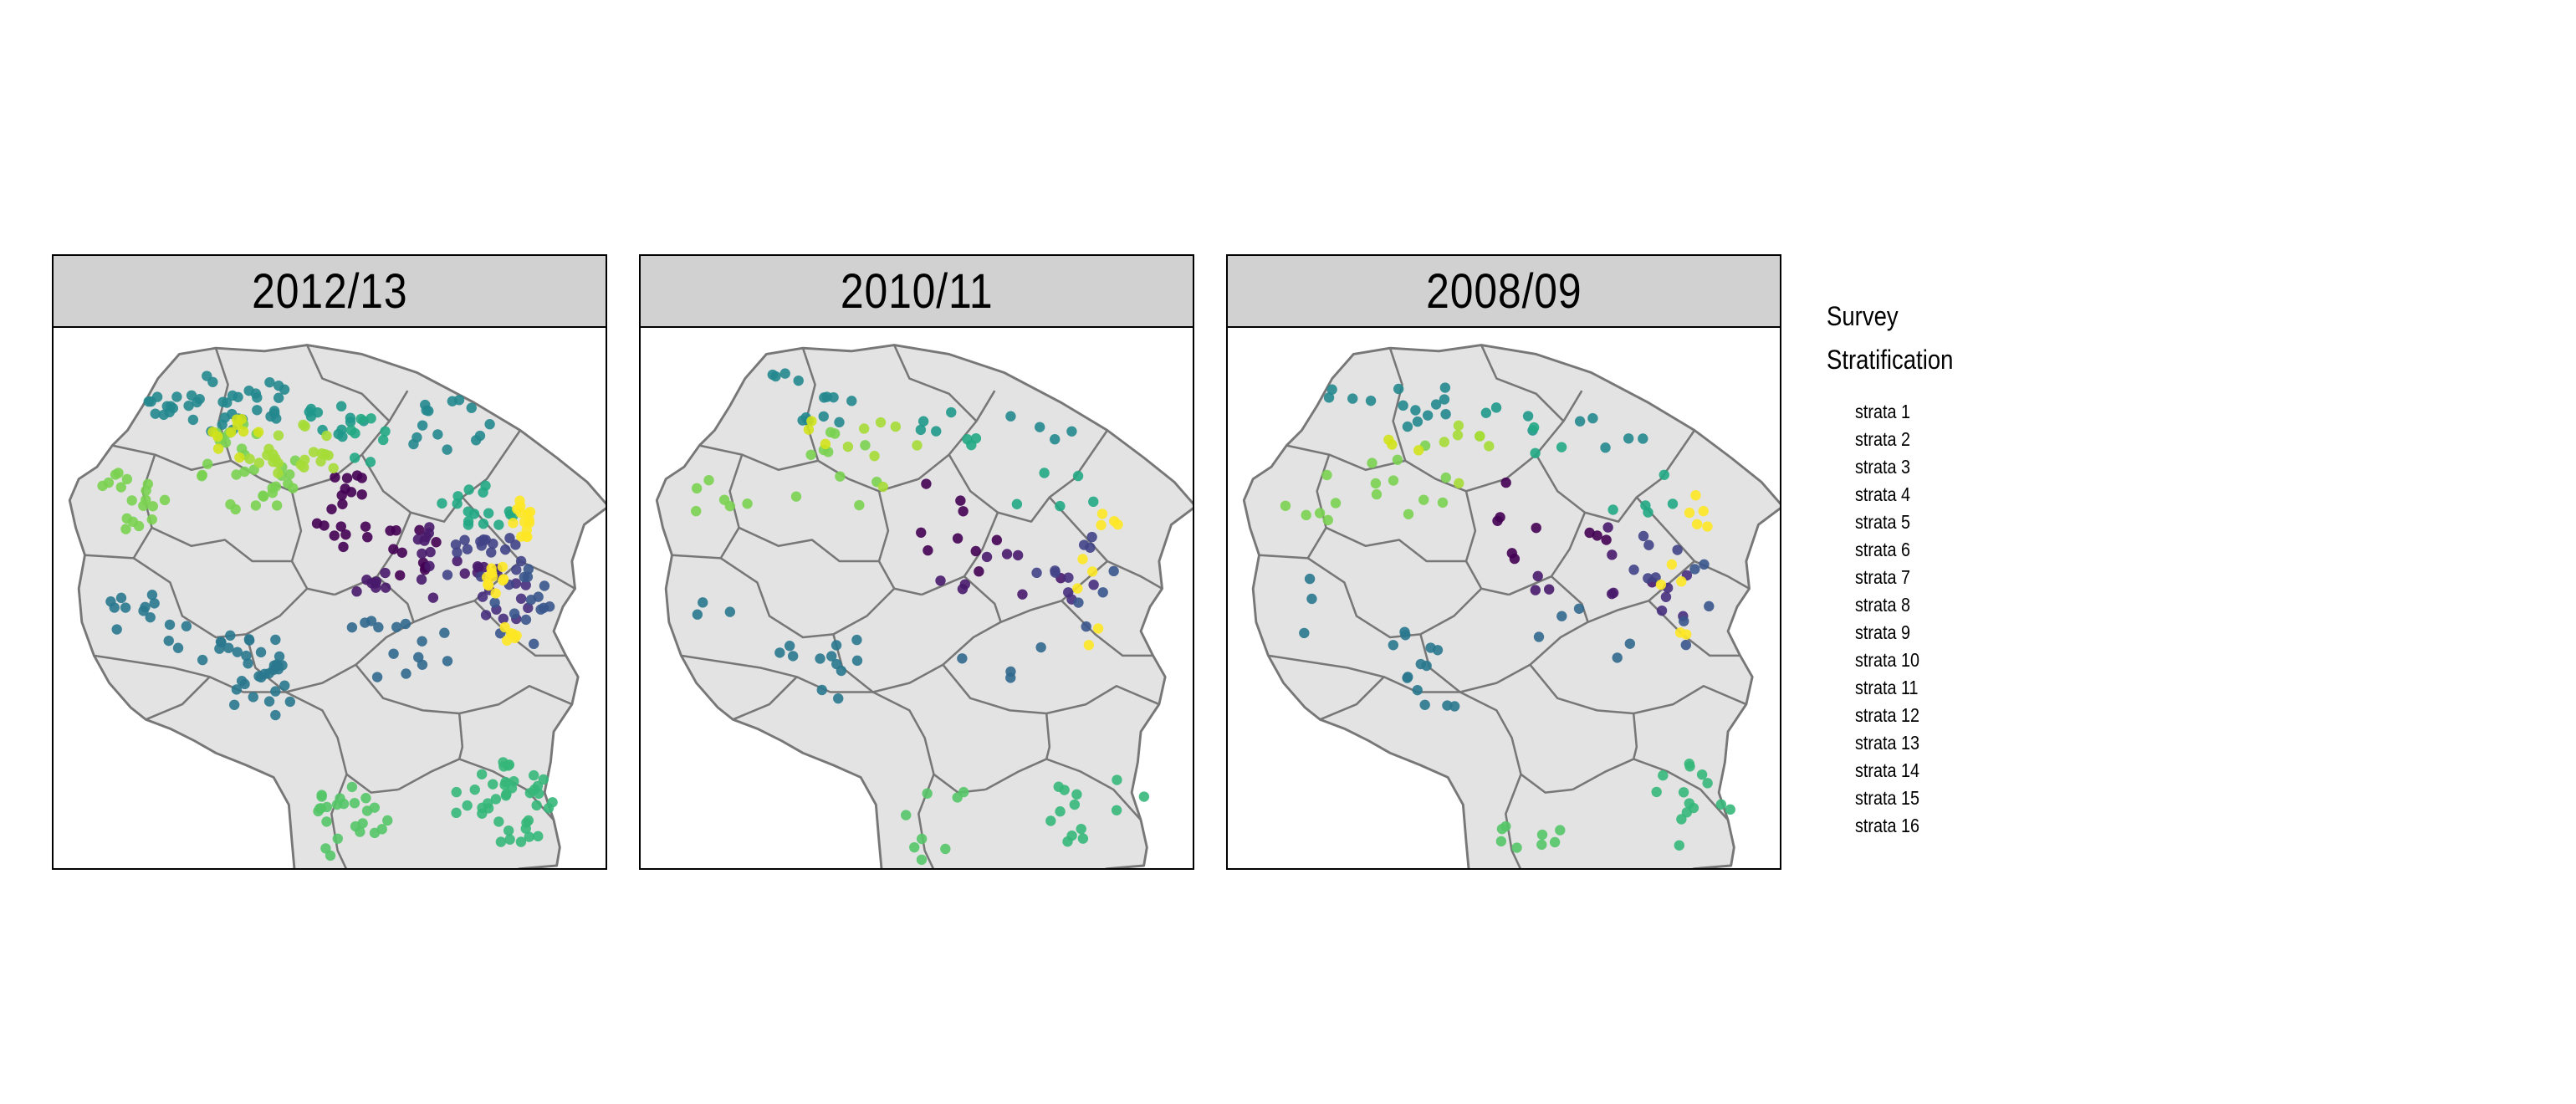  What do you see at coordinates (2041, 495) in the screenshot?
I see `legend-item: strata 4` at bounding box center [2041, 495].